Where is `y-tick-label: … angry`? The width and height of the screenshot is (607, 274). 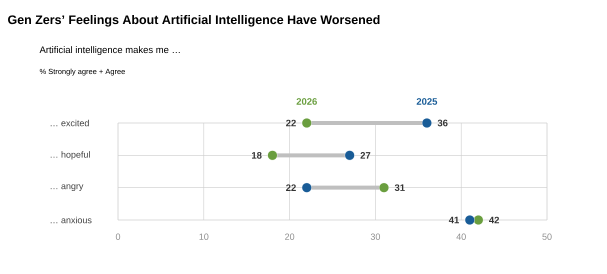 y-tick-label: … angry is located at coordinates (67, 188).